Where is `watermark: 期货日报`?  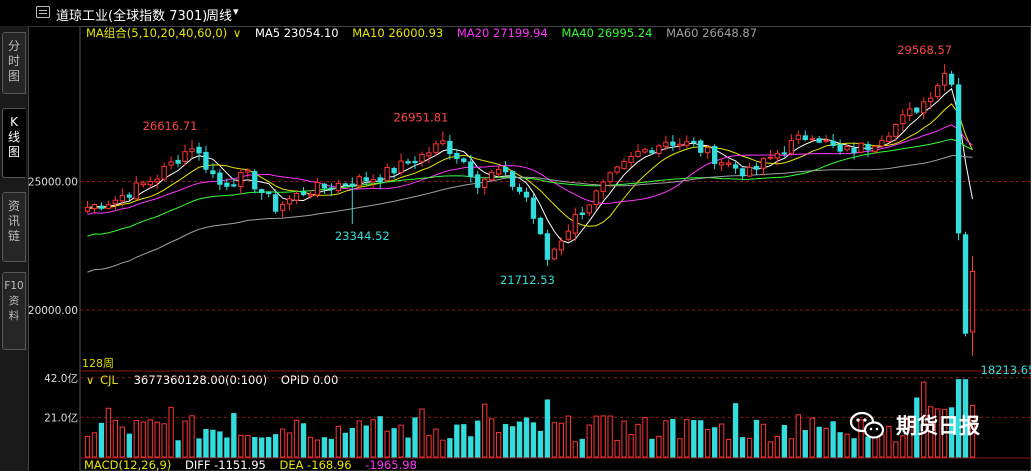
watermark: 期货日报 is located at coordinates (914, 425).